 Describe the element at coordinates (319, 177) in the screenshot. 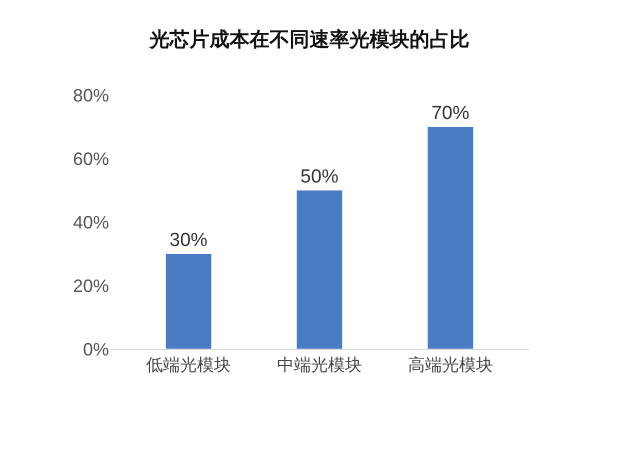

I see `data-label: 50%` at that location.